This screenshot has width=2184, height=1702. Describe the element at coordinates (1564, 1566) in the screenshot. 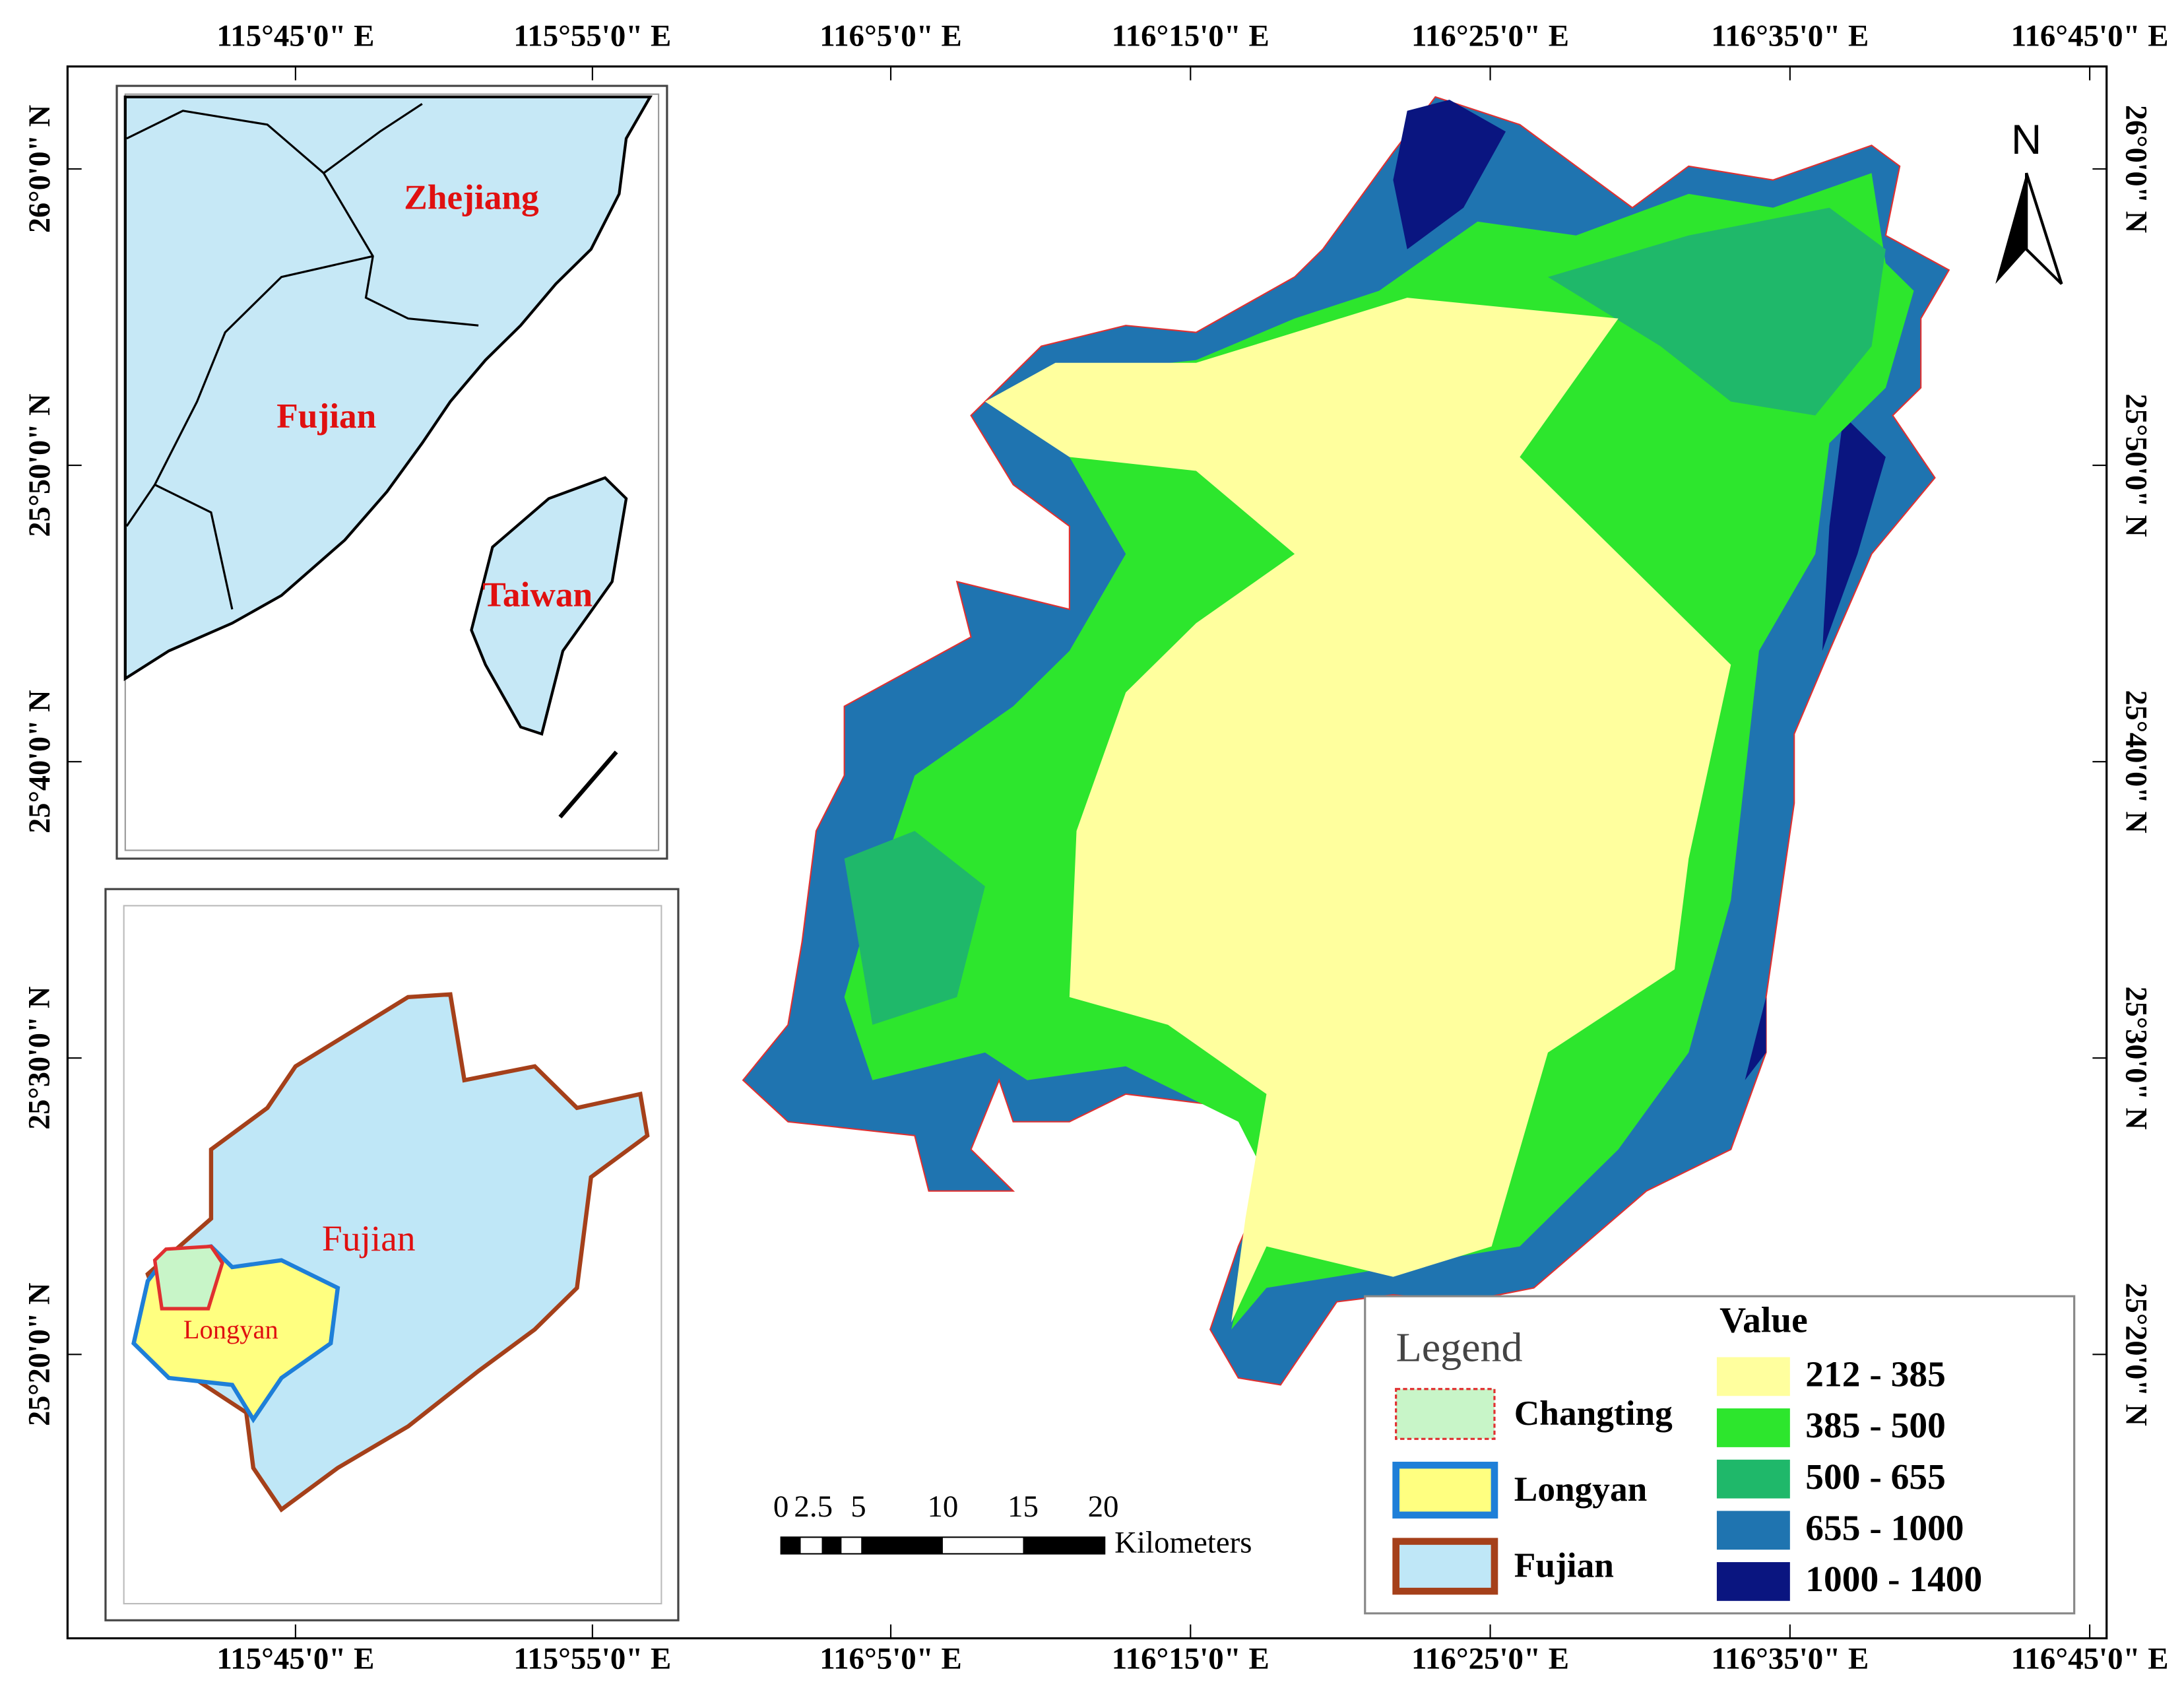

I see `legend-label: Fujian` at that location.